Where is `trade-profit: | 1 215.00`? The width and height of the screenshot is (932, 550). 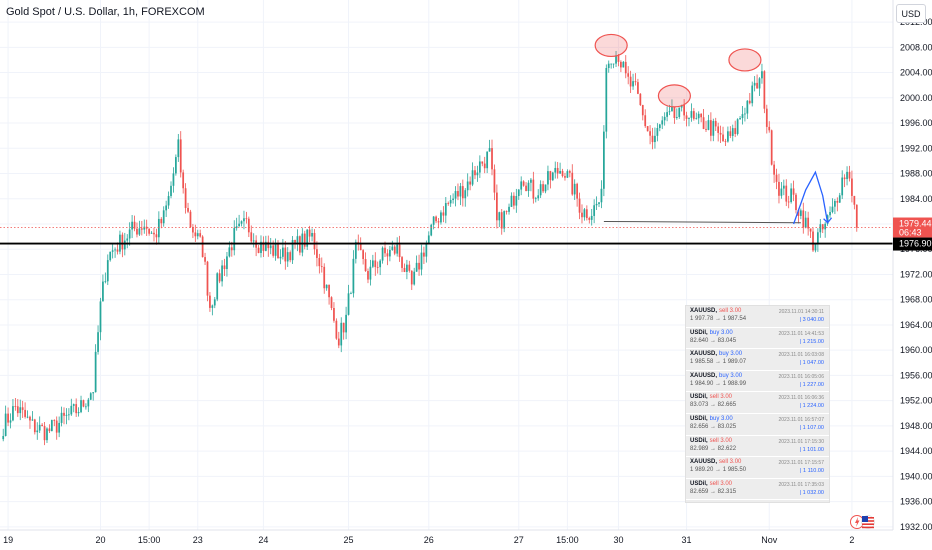
trade-profit: | 1 215.00 is located at coordinates (811, 341).